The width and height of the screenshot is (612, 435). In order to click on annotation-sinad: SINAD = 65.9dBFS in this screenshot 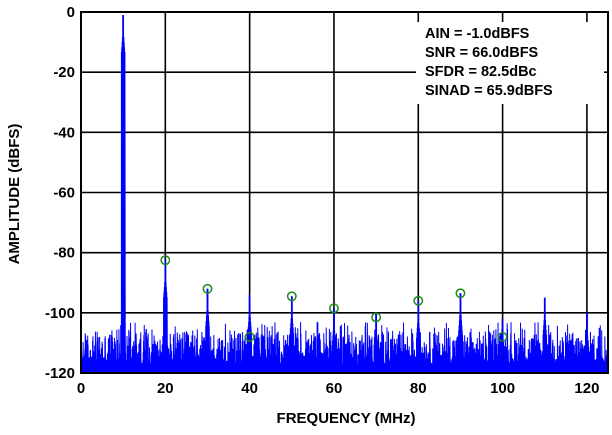, I will do `click(489, 91)`.